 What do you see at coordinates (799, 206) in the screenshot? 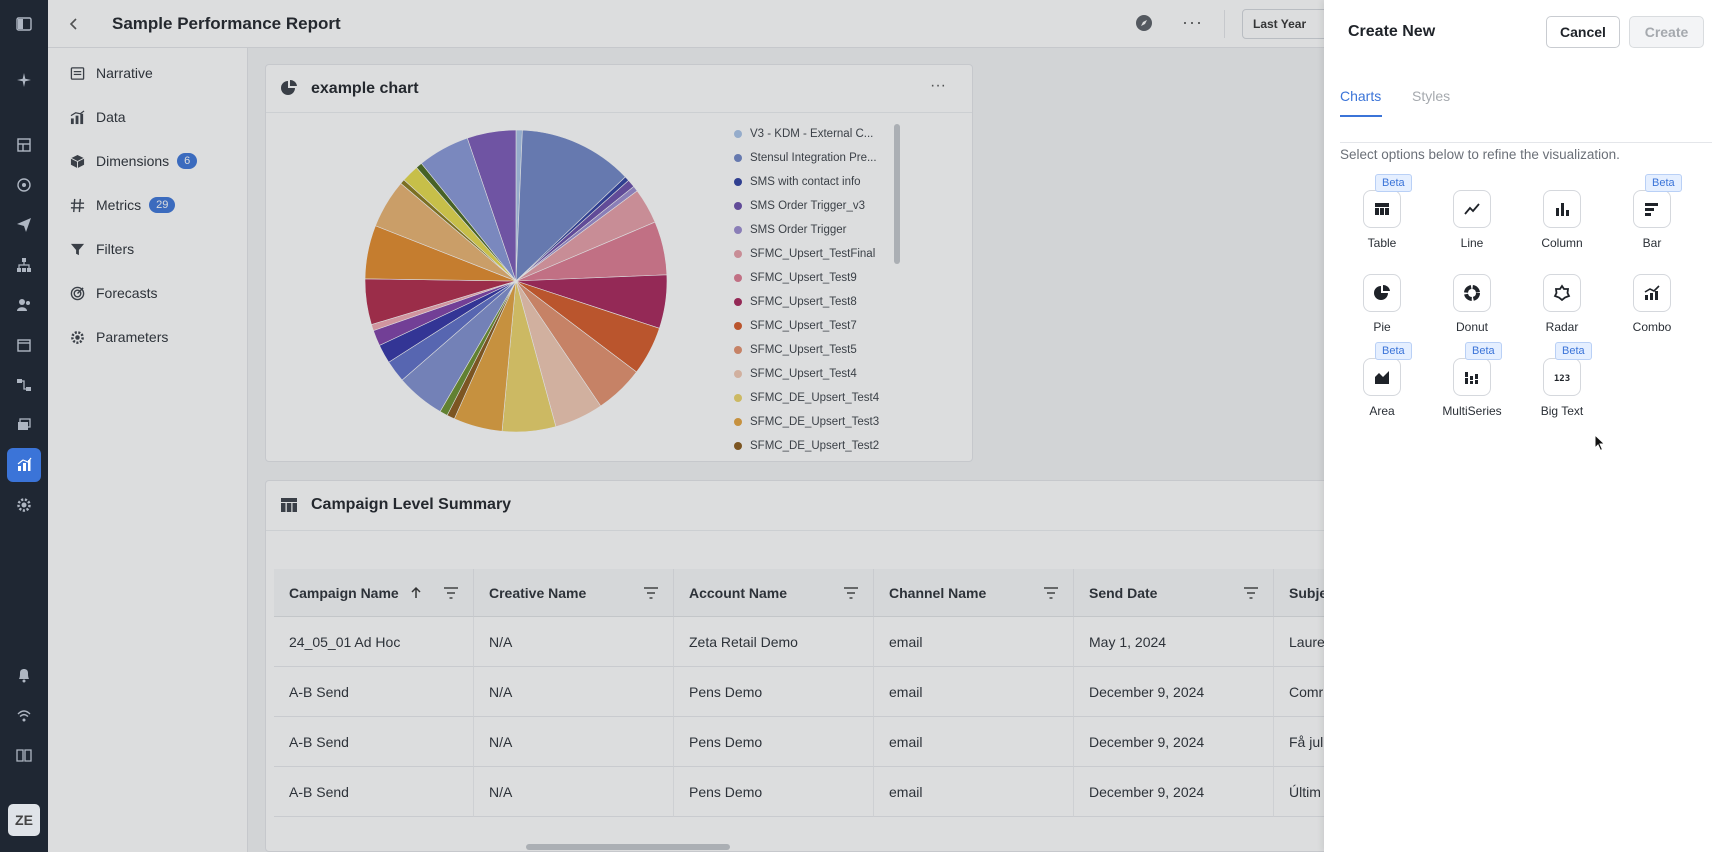
I see `legend-item: SMS Order Trigger_v3` at bounding box center [799, 206].